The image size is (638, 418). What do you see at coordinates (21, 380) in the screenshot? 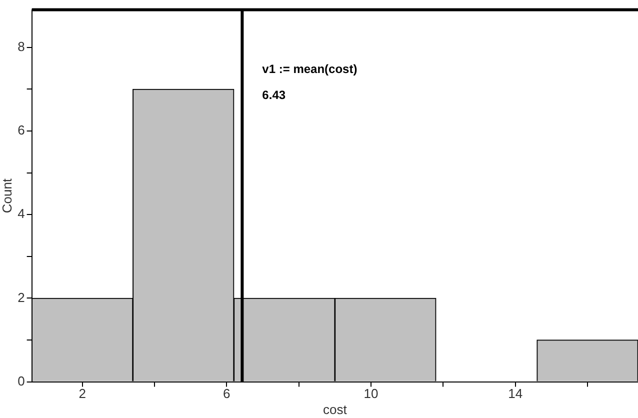
I see `y-tick-label: 0` at bounding box center [21, 380].